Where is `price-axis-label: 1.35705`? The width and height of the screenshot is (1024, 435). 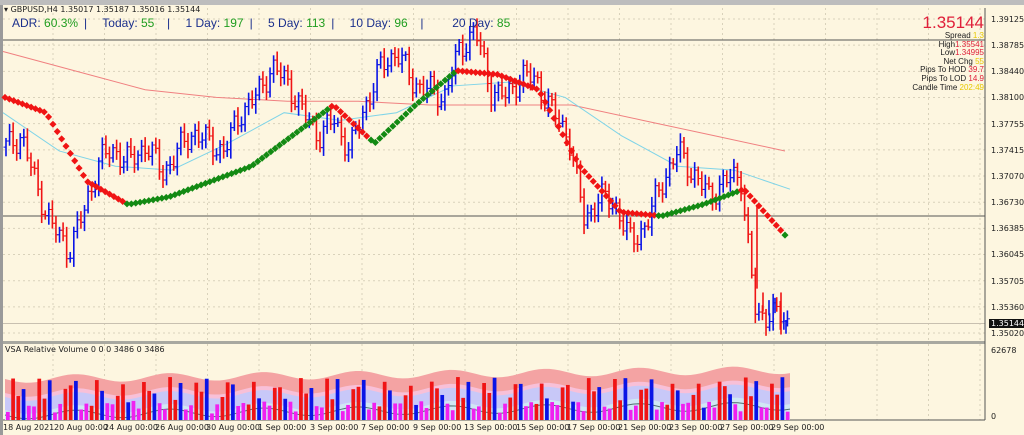 price-axis-label: 1.35705 is located at coordinates (1007, 281).